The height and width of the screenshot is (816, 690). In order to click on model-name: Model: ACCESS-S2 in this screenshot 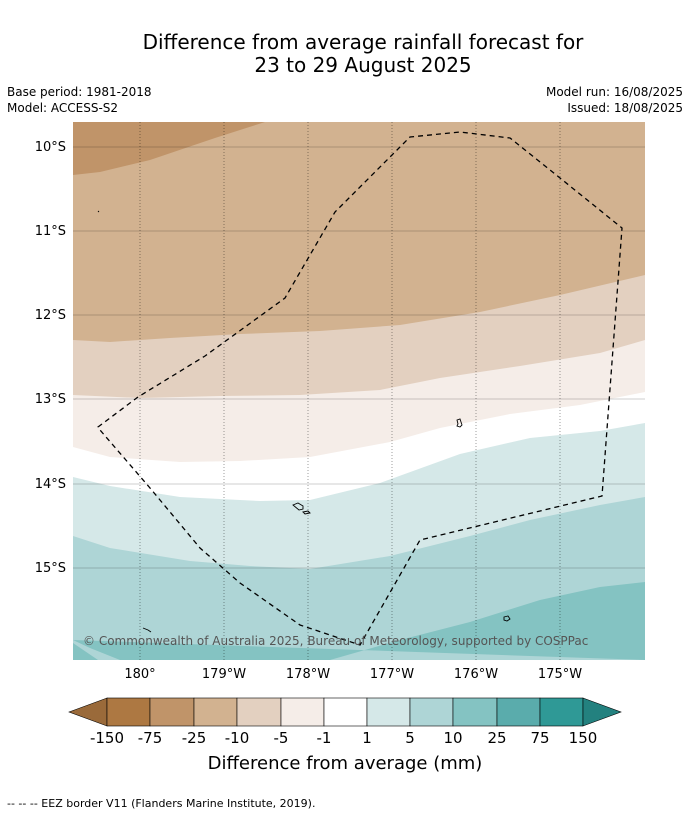, I will do `click(63, 108)`.